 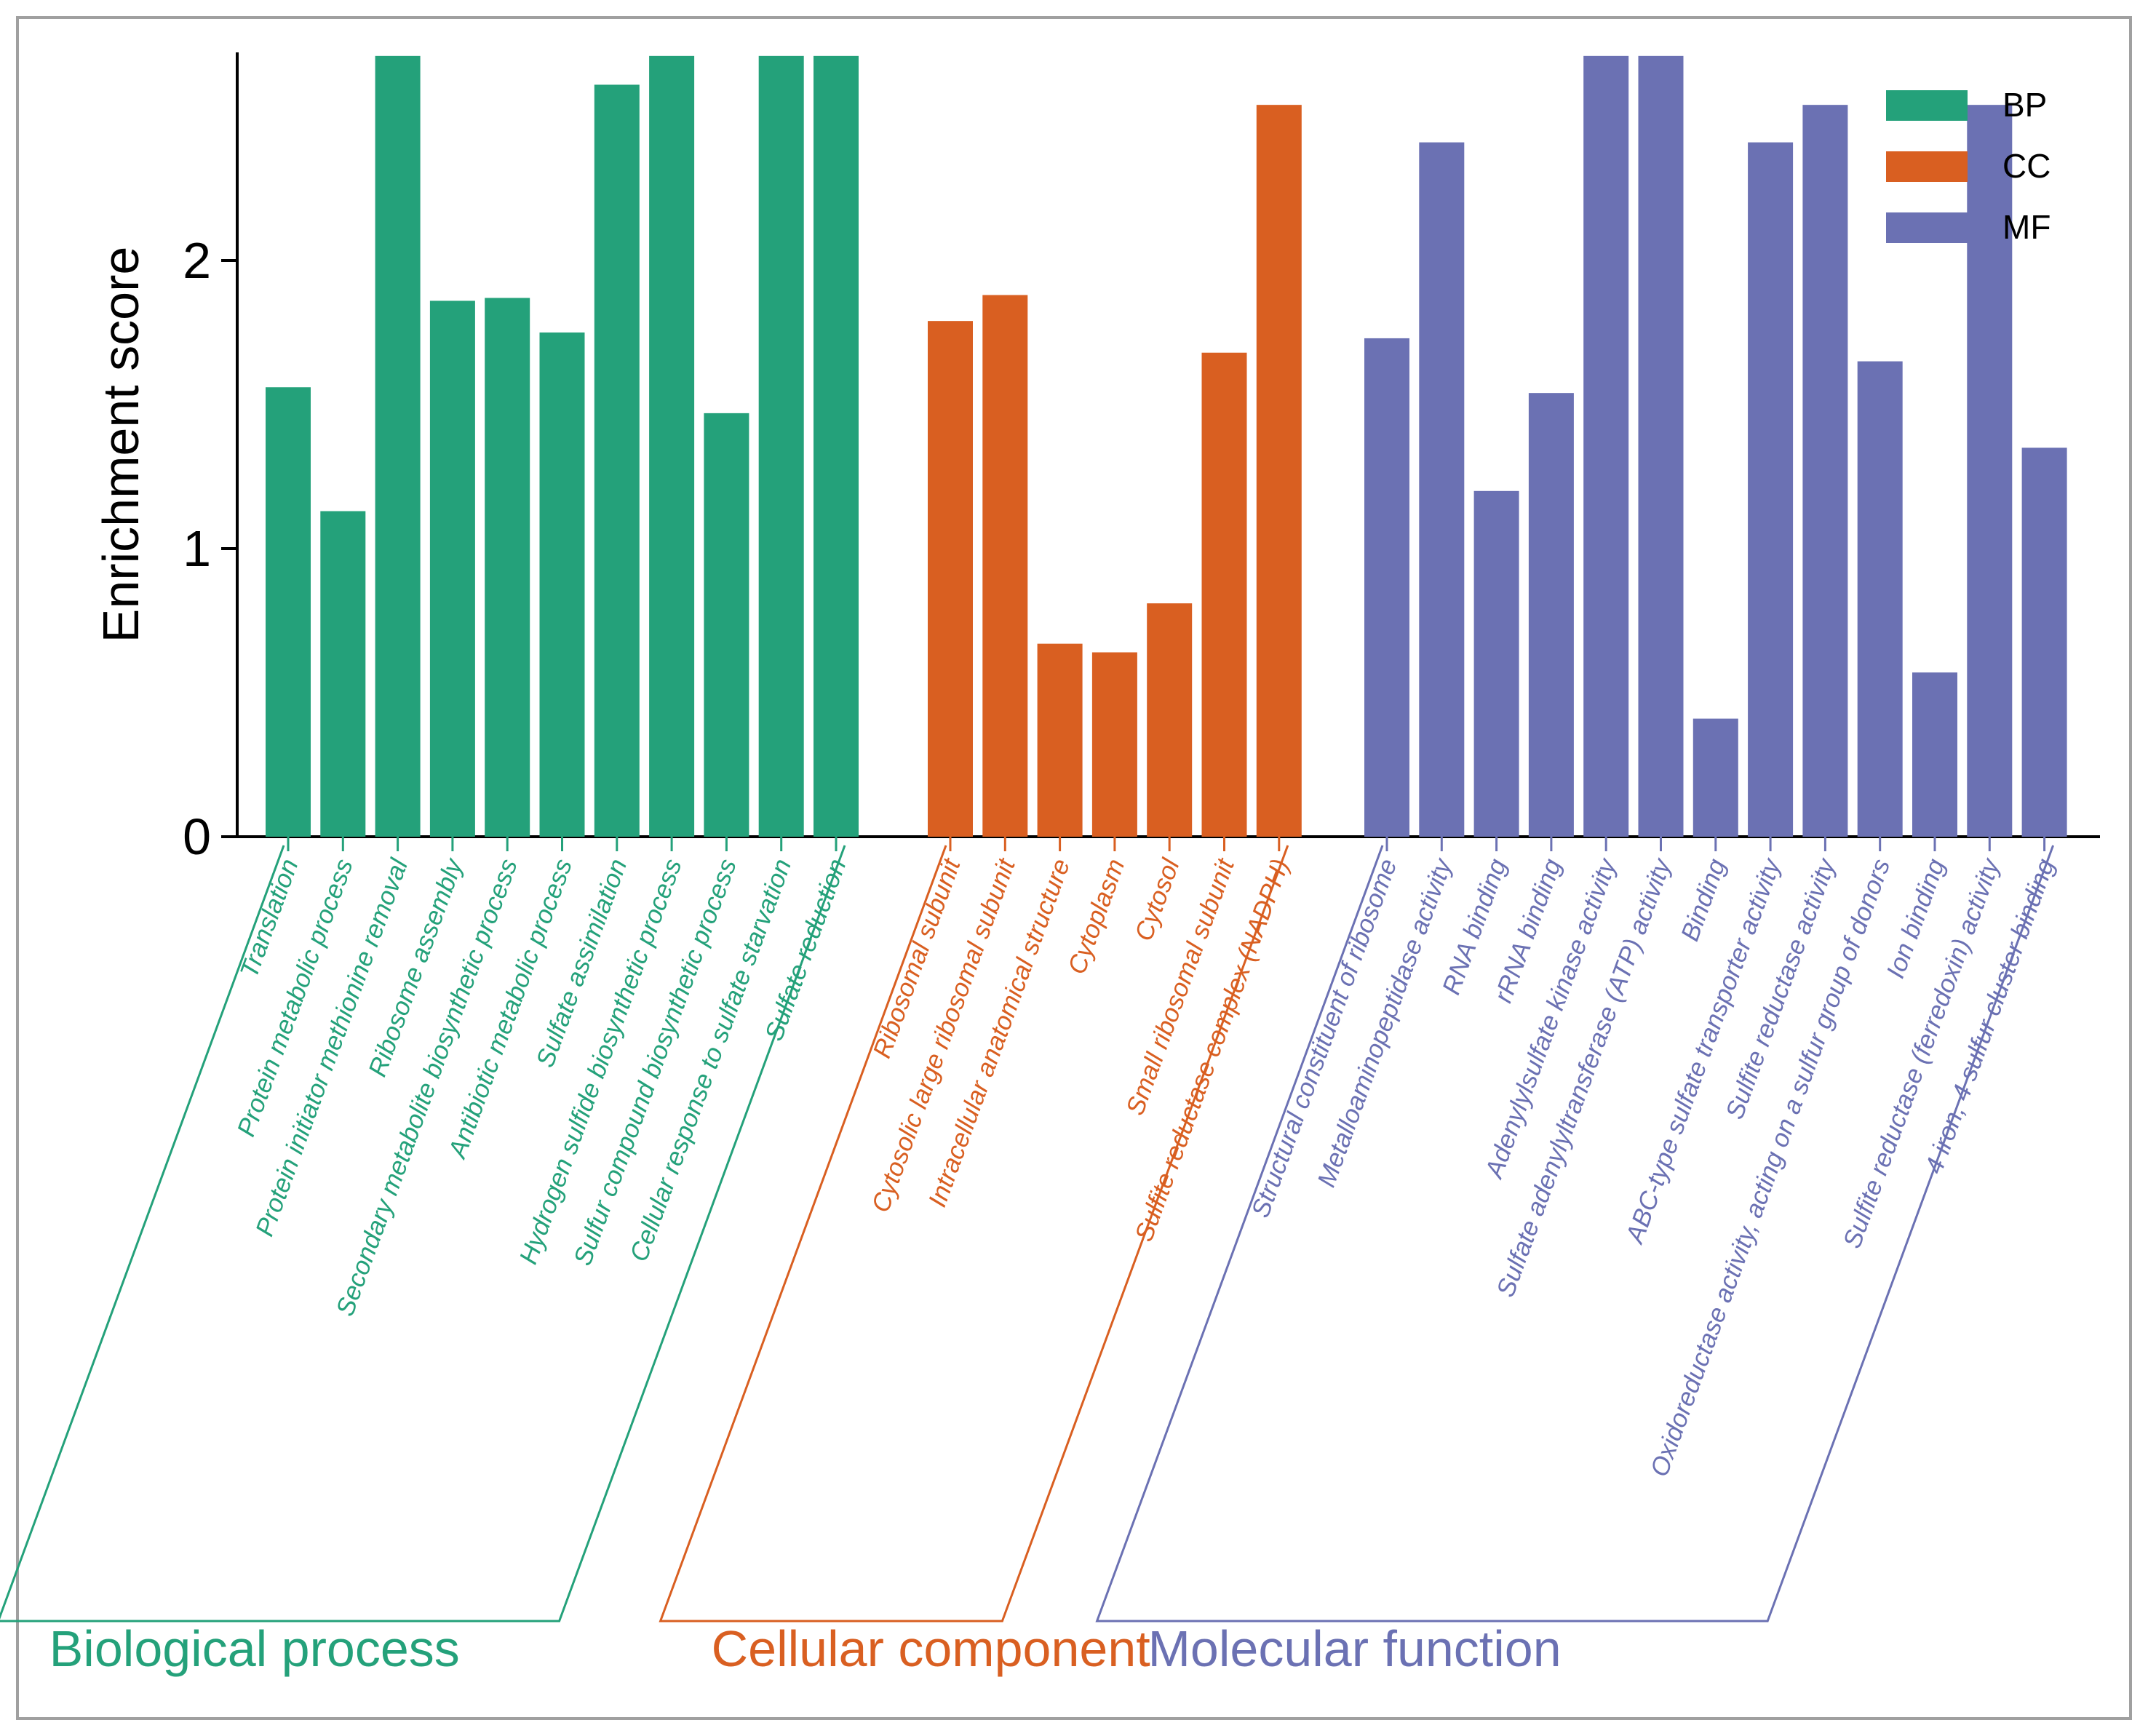 I want to click on group-title-mf: Molecular function, so click(x=1355, y=1648).